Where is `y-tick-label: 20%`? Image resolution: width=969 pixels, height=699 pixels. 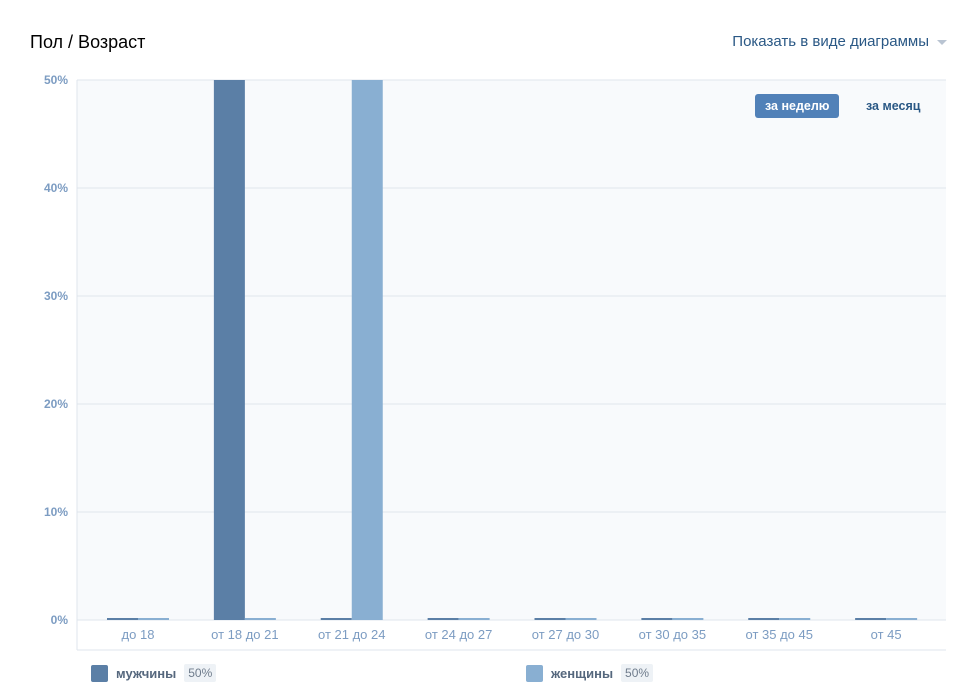
y-tick-label: 20% is located at coordinates (56, 404).